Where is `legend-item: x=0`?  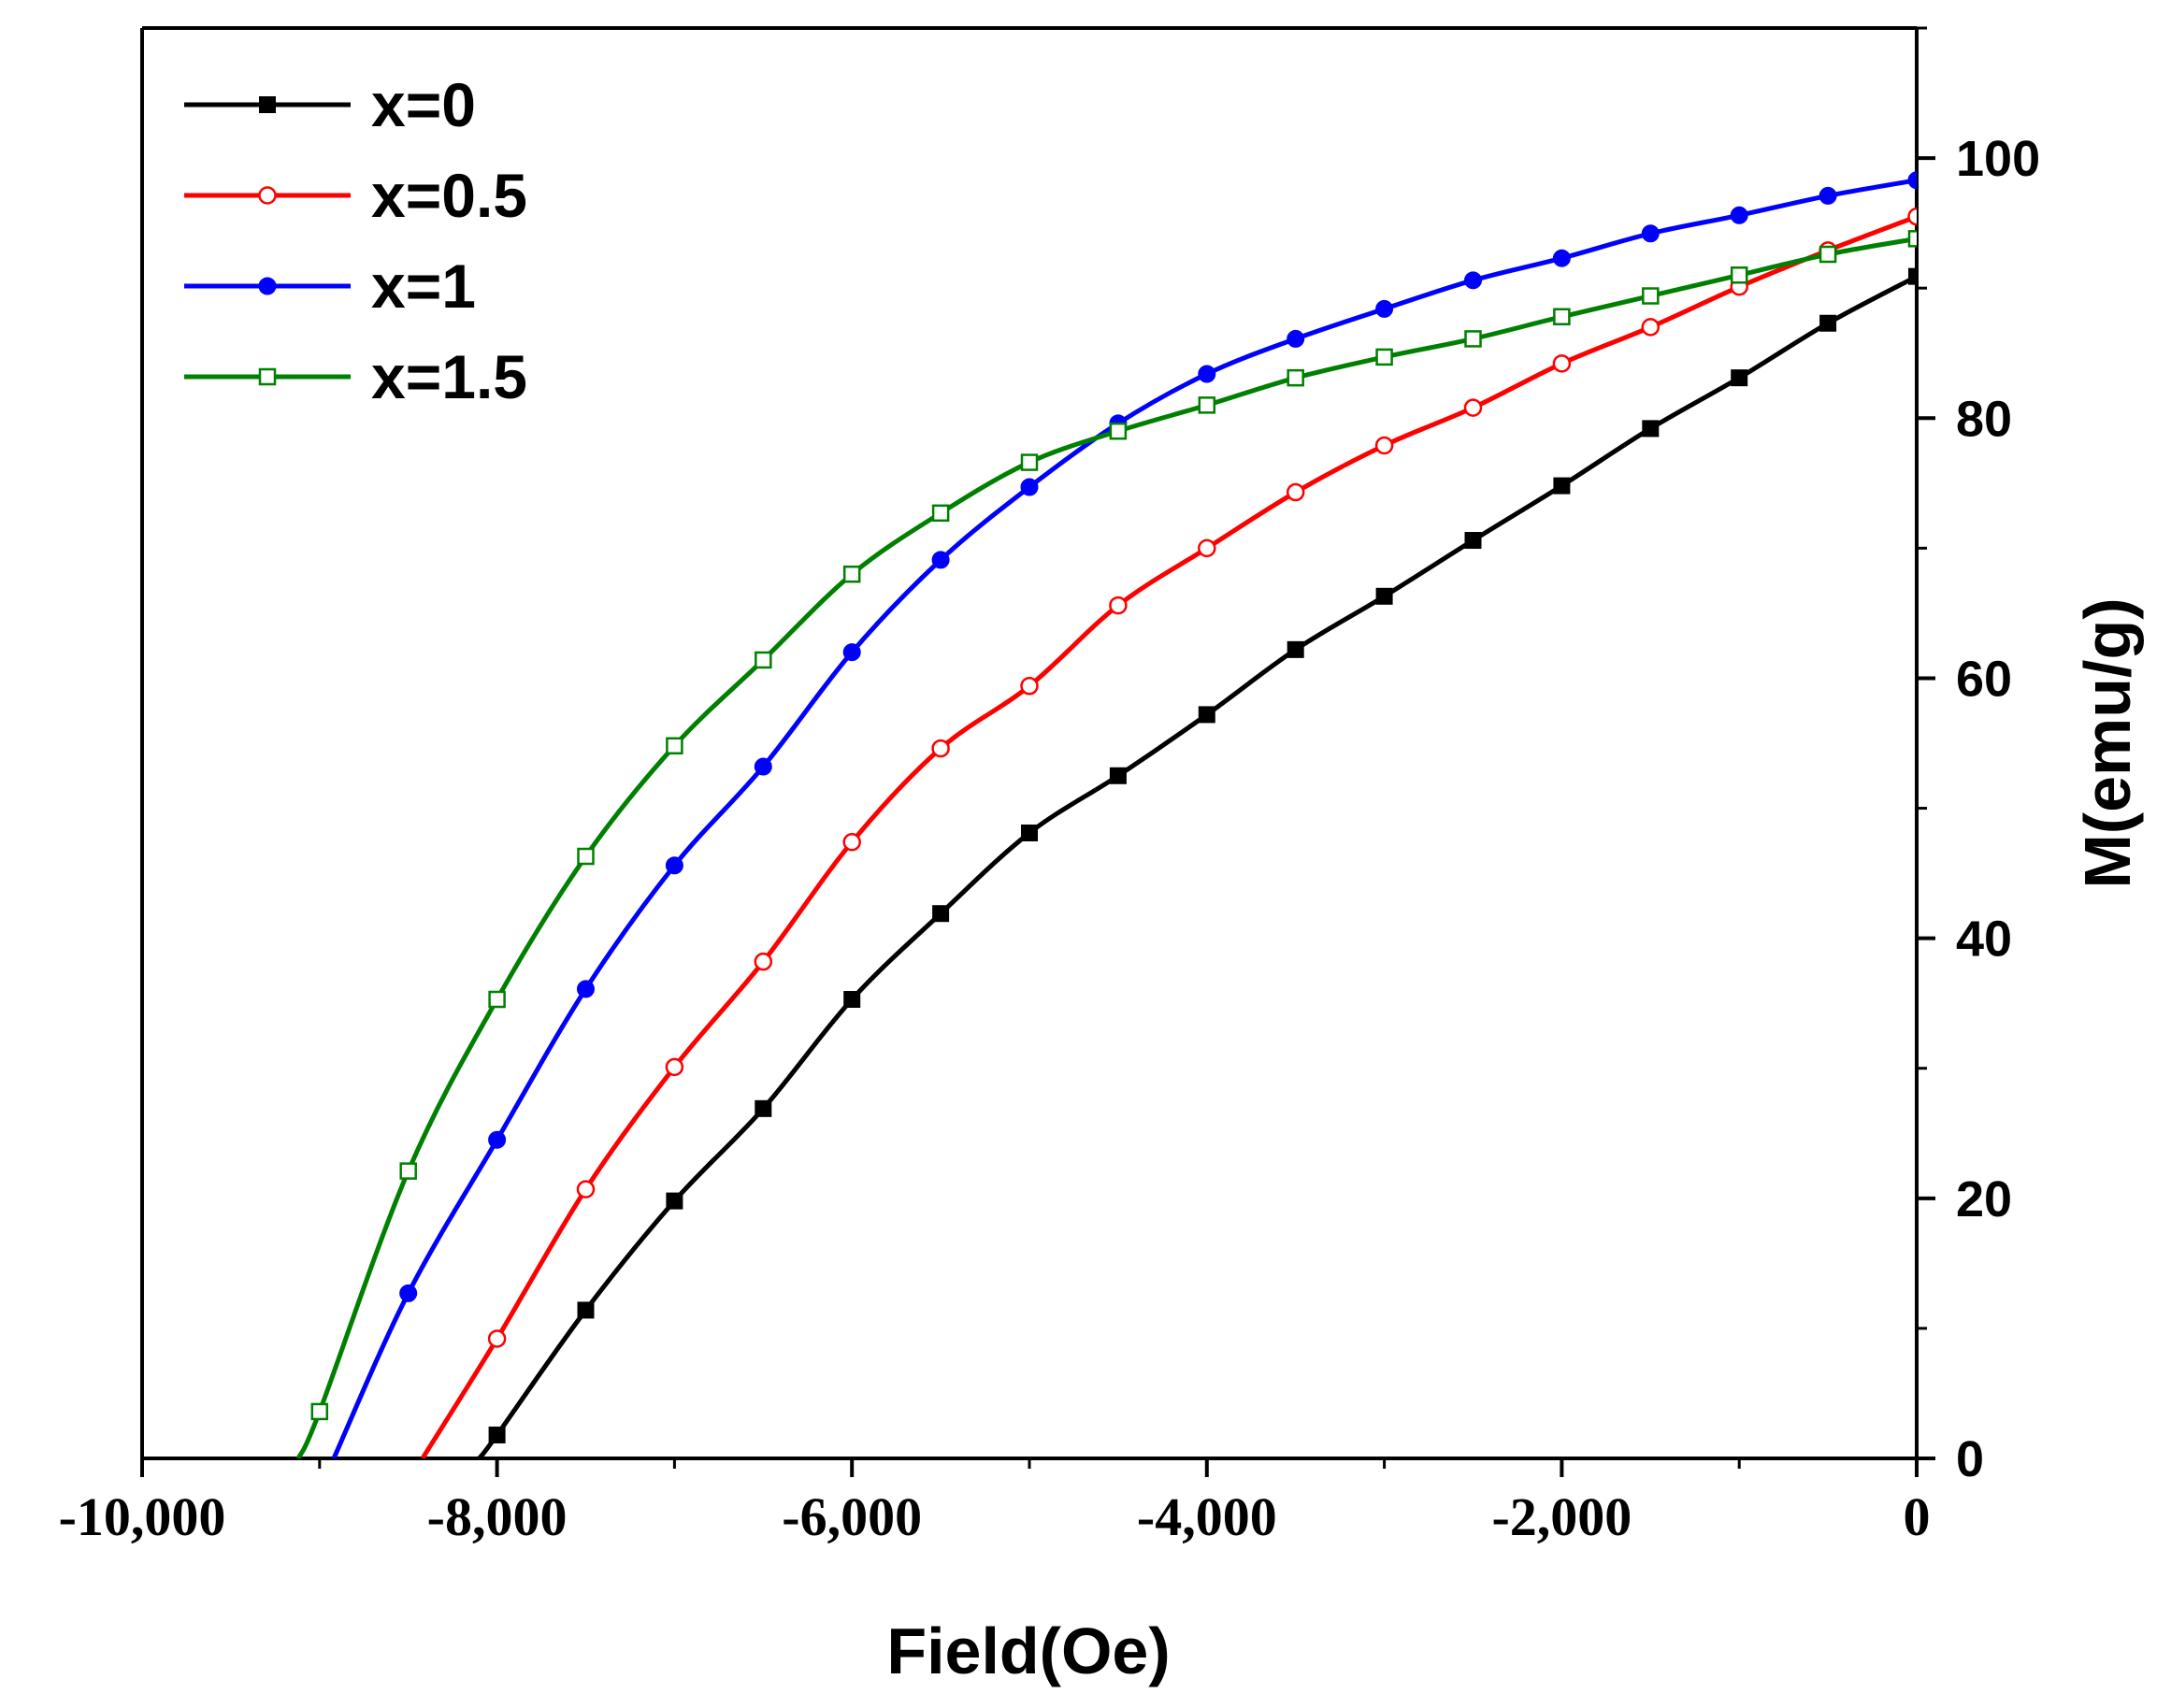 legend-item: x=0 is located at coordinates (330, 104).